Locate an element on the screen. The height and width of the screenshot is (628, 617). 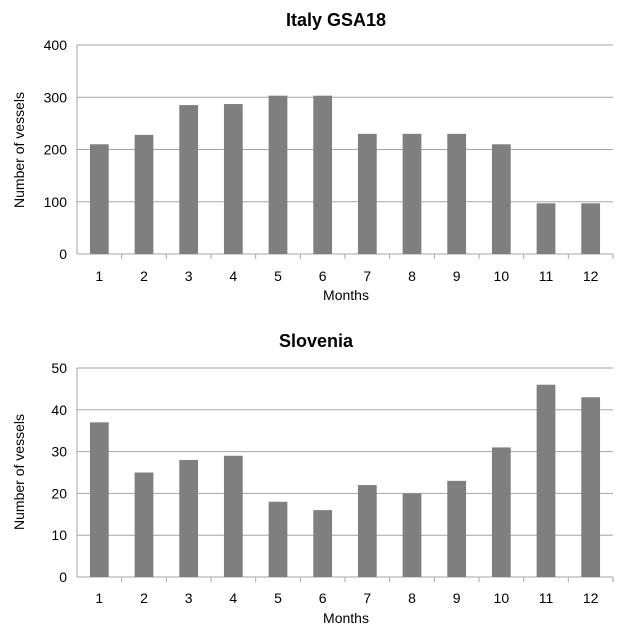
y-tick-label: 400 is located at coordinates (56, 45).